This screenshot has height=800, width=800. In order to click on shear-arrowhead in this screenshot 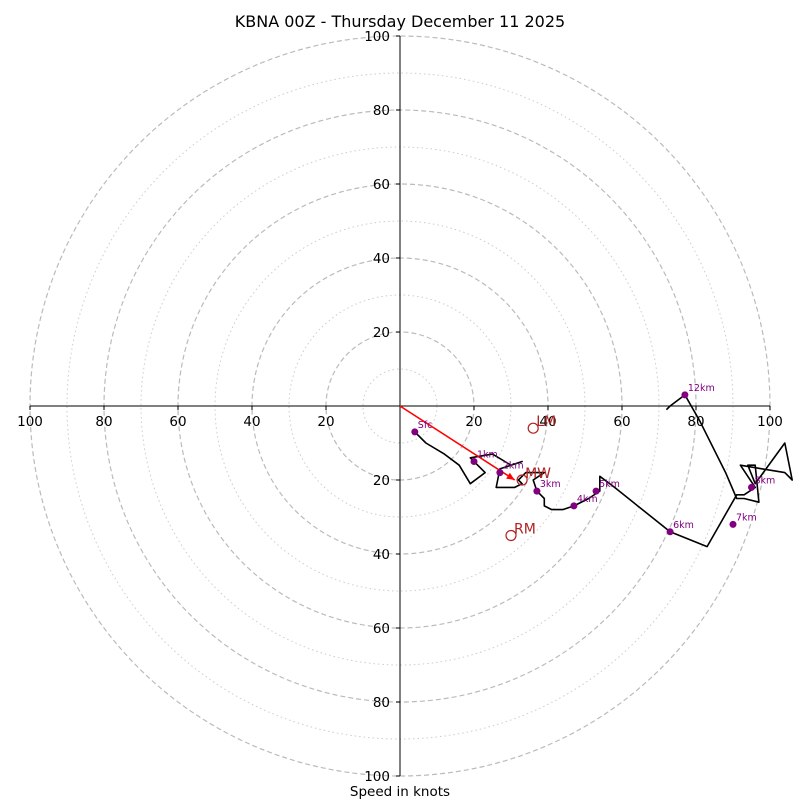, I will do `click(510, 476)`.